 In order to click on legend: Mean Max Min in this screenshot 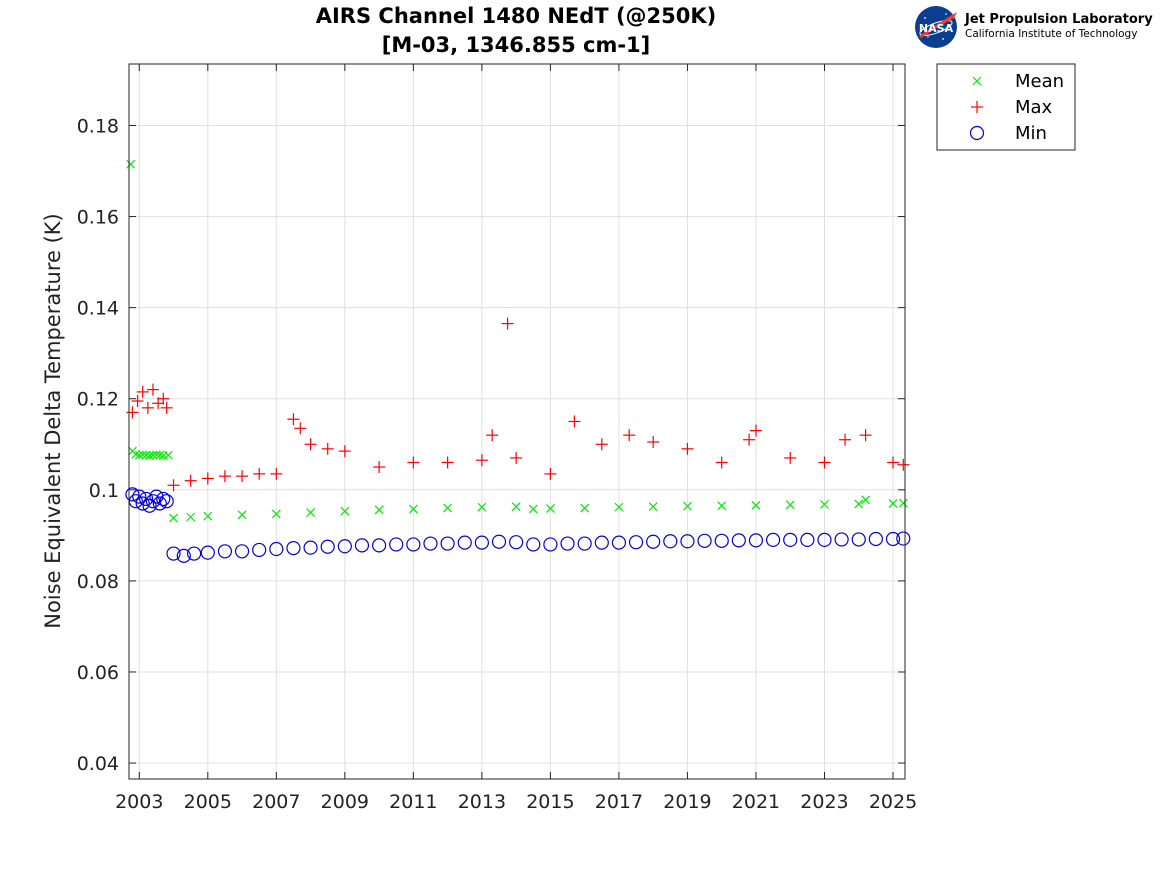, I will do `click(1006, 107)`.